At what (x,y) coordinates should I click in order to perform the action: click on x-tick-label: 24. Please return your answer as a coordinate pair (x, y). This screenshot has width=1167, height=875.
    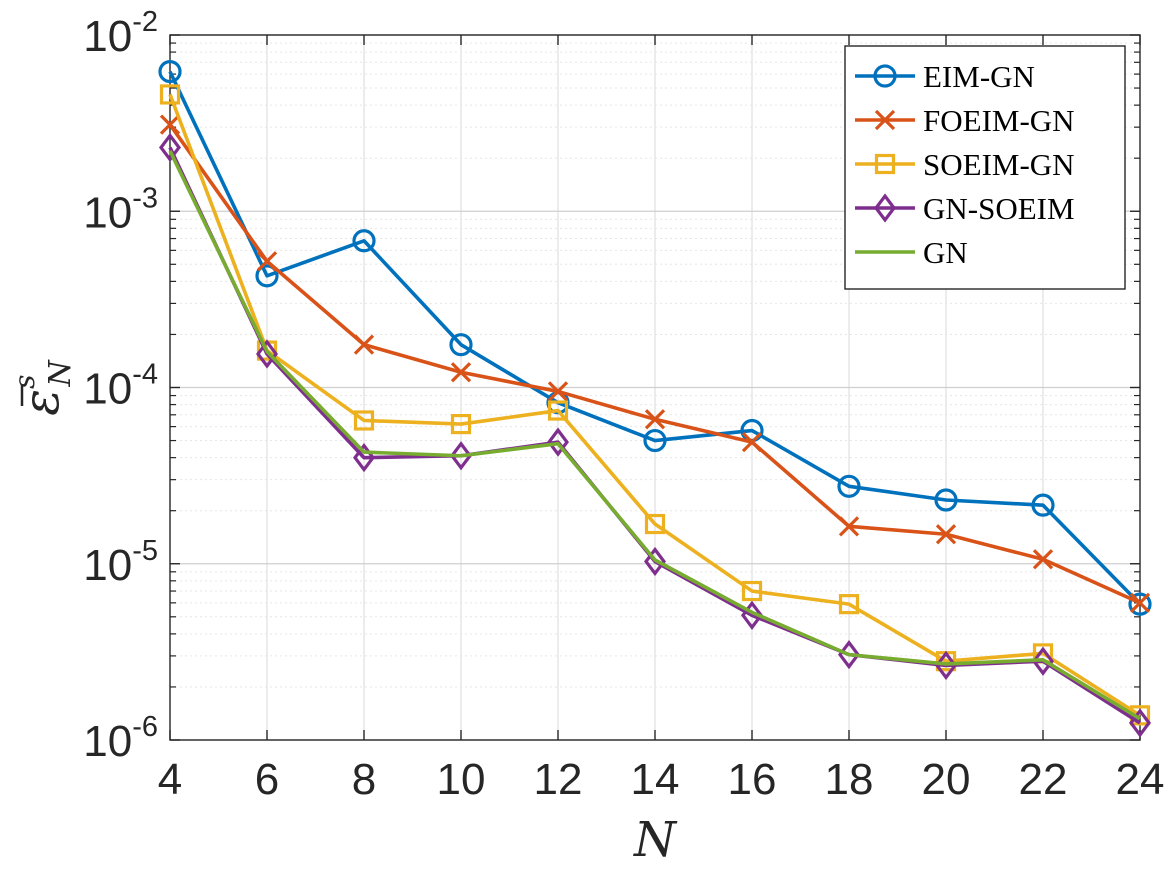
    Looking at the image, I should click on (1140, 779).